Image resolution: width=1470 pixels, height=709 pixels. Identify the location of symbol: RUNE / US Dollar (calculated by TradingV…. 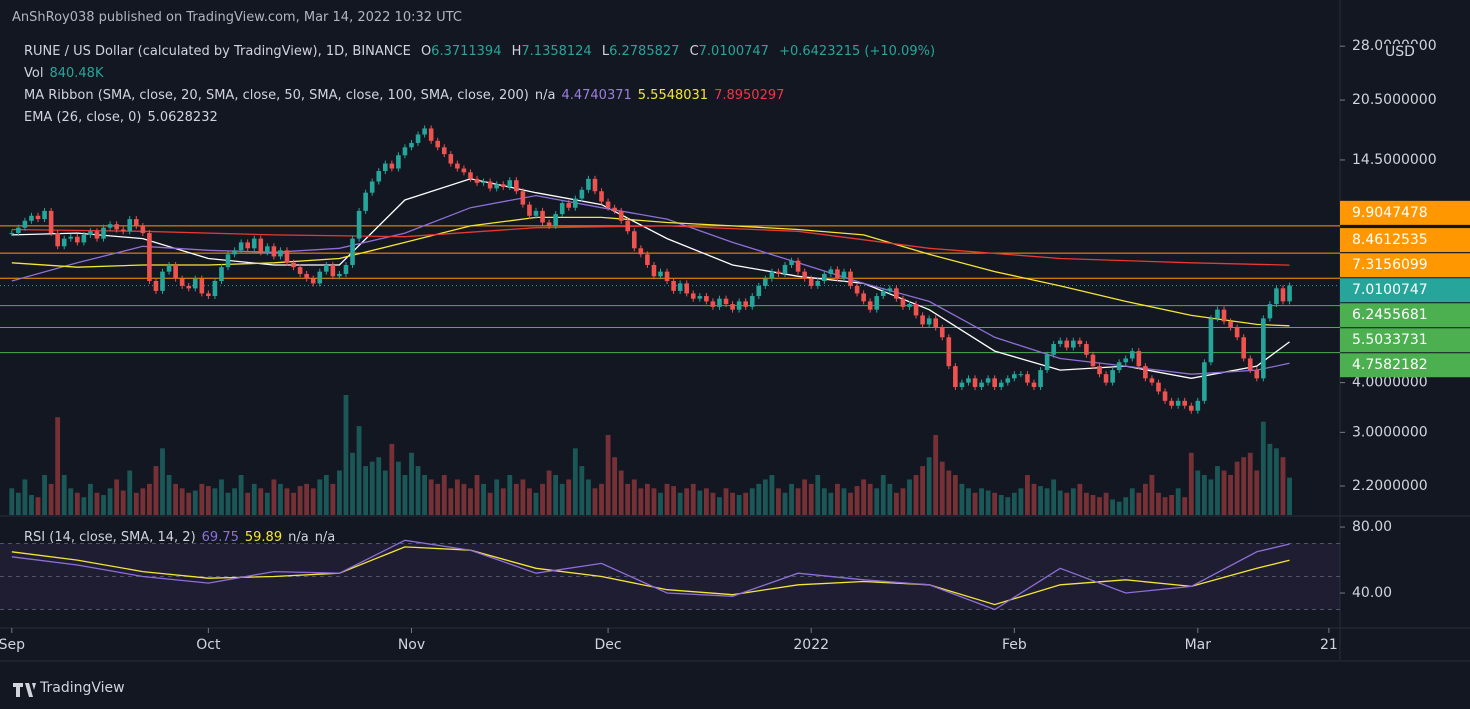
(217, 51).